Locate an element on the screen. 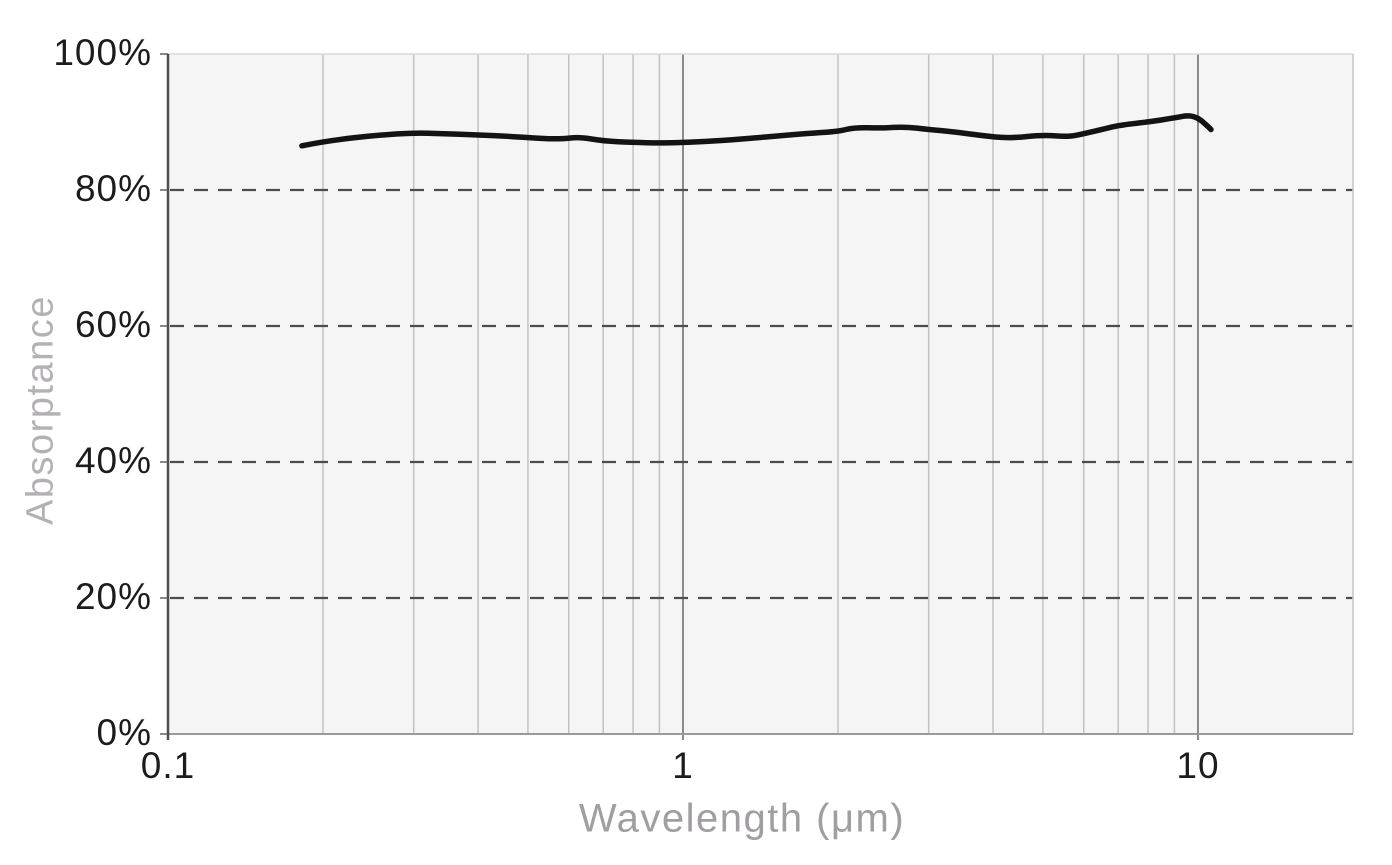 This screenshot has width=1392, height=865. x-tick-label-10: 10 is located at coordinates (1198, 765).